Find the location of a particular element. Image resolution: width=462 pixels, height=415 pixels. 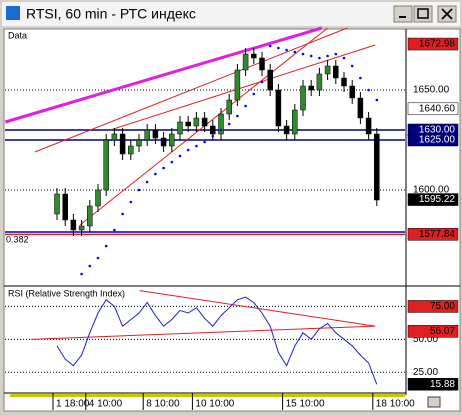

minimize-button is located at coordinates (403, 14).